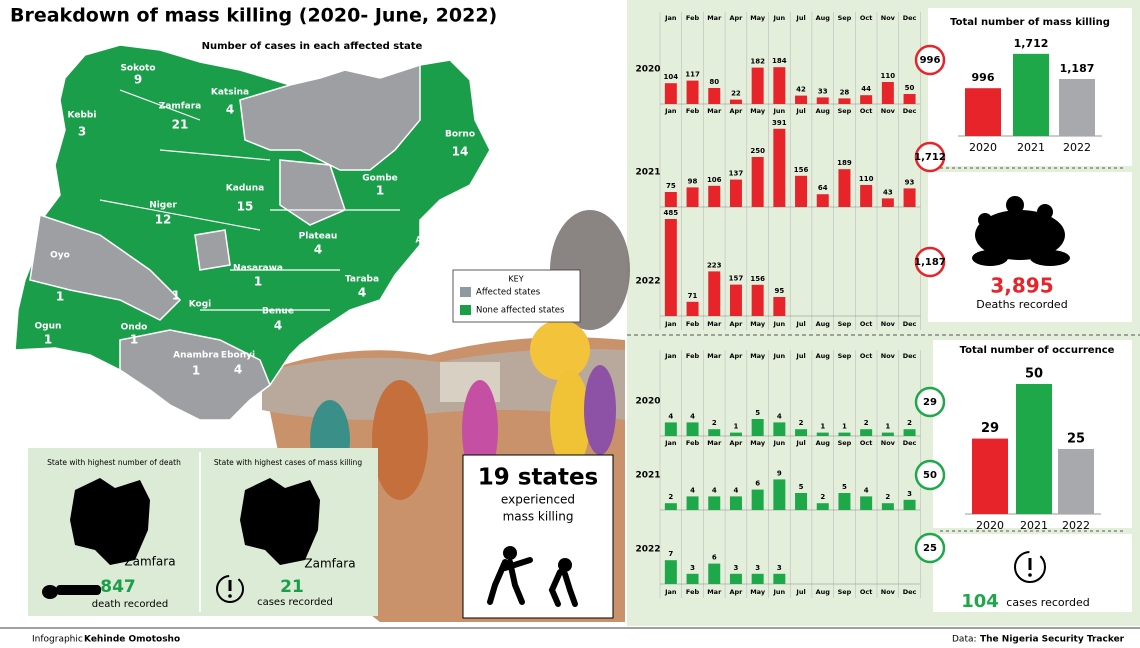 The image size is (1140, 648). Describe the element at coordinates (983, 77) in the screenshot. I see `bar-label: 996` at that location.